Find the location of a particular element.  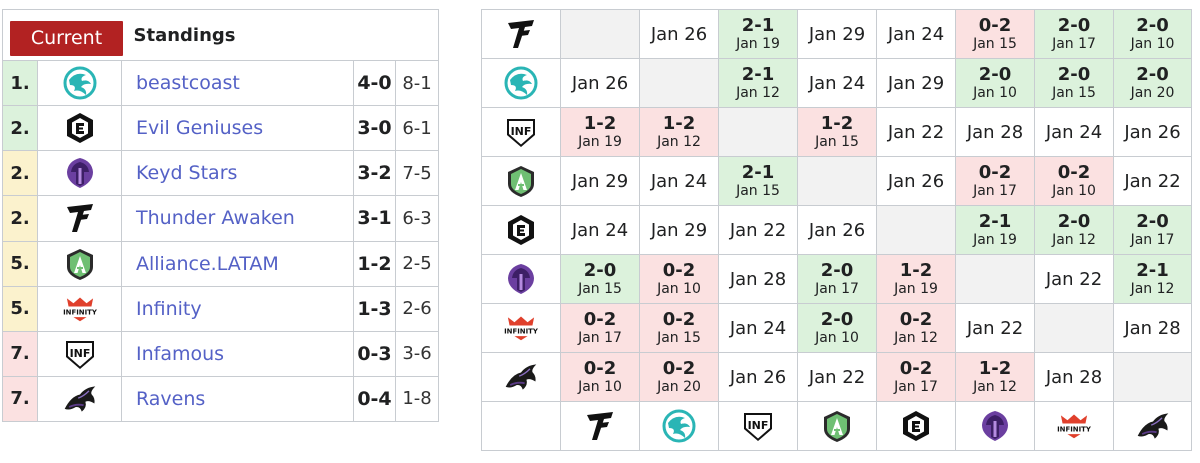

row-team-logo-cell is located at coordinates (521, 377).